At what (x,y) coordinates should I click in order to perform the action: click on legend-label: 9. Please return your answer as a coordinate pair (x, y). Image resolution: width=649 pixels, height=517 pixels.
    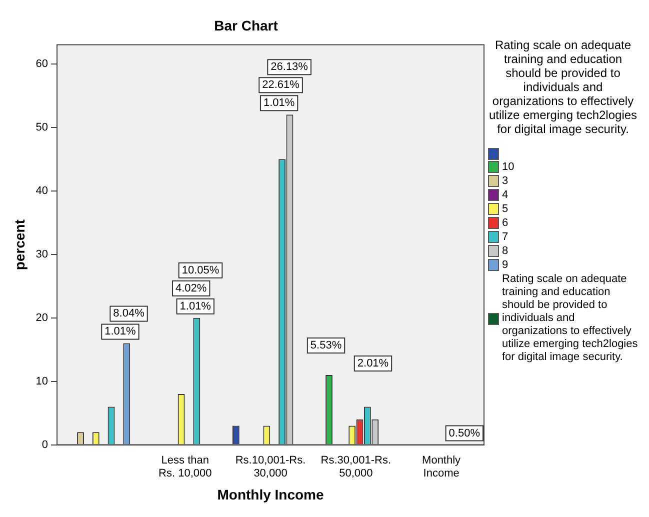
    Looking at the image, I should click on (505, 265).